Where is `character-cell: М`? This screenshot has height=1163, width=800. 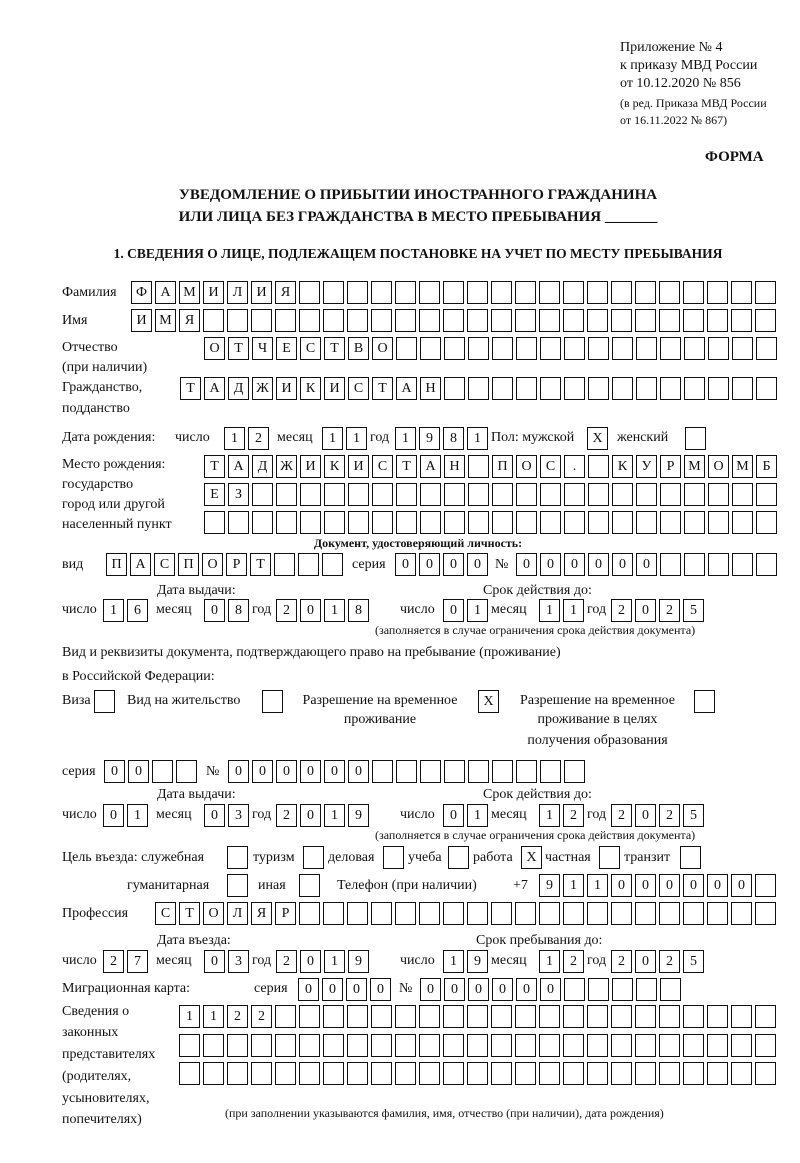 character-cell: М is located at coordinates (742, 466).